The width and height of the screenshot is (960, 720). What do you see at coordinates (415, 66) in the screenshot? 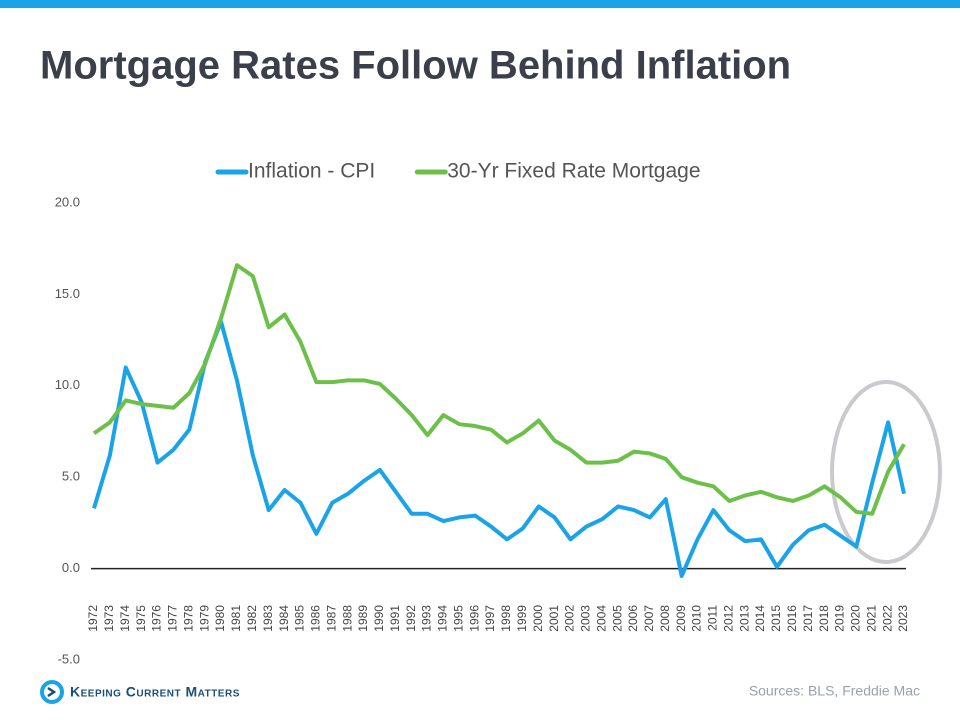
I see `chart-title: Mortgage Rates Follow Behind Inflation` at bounding box center [415, 66].